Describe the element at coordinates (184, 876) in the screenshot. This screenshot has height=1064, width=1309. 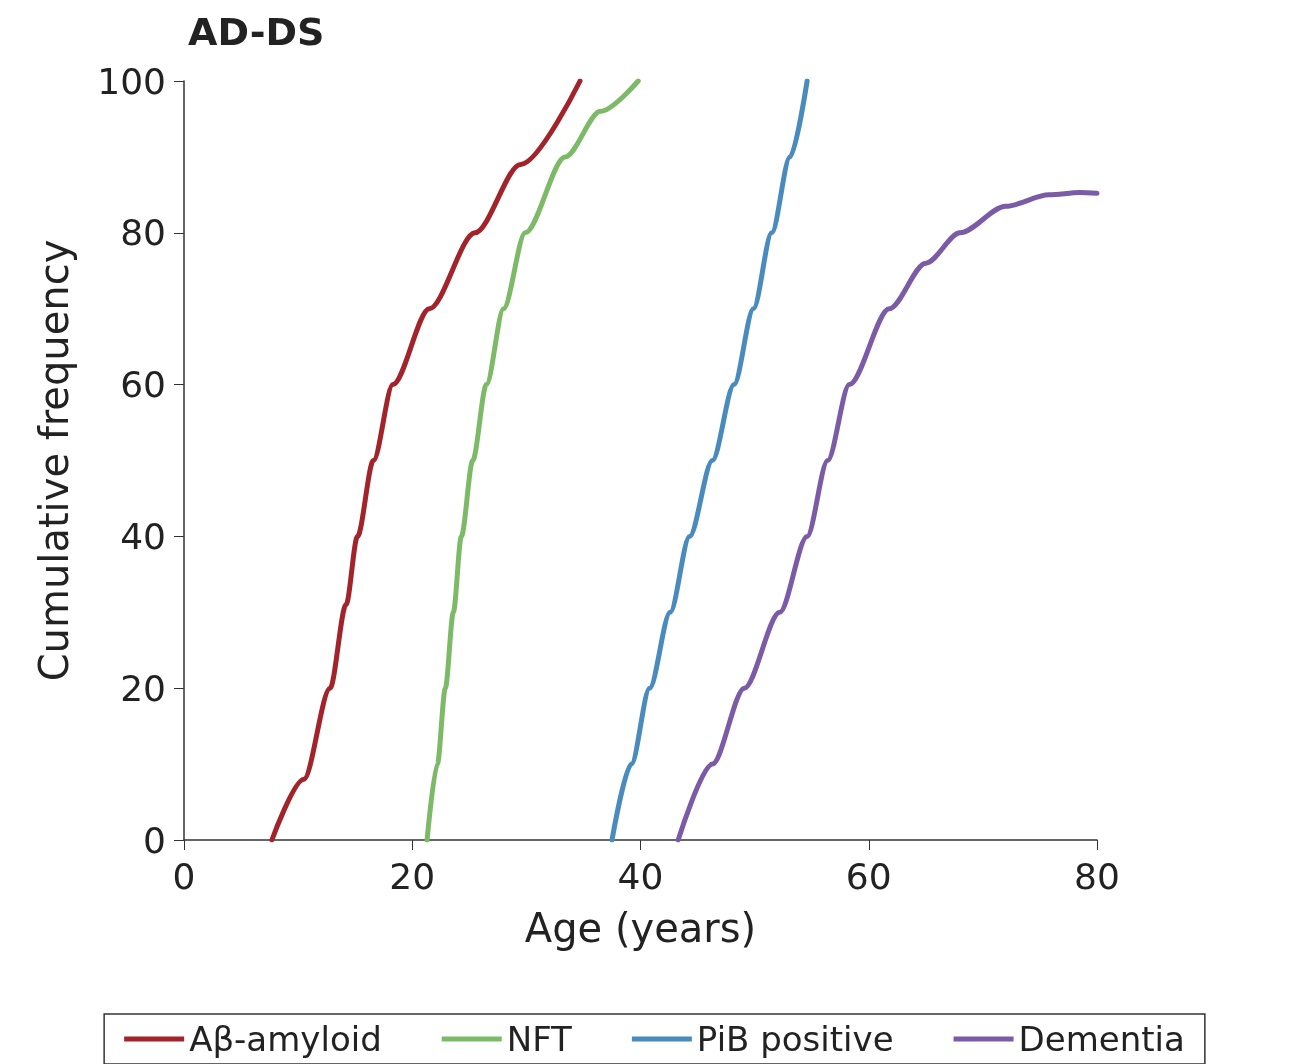
I see `x-tick-label: 0` at that location.